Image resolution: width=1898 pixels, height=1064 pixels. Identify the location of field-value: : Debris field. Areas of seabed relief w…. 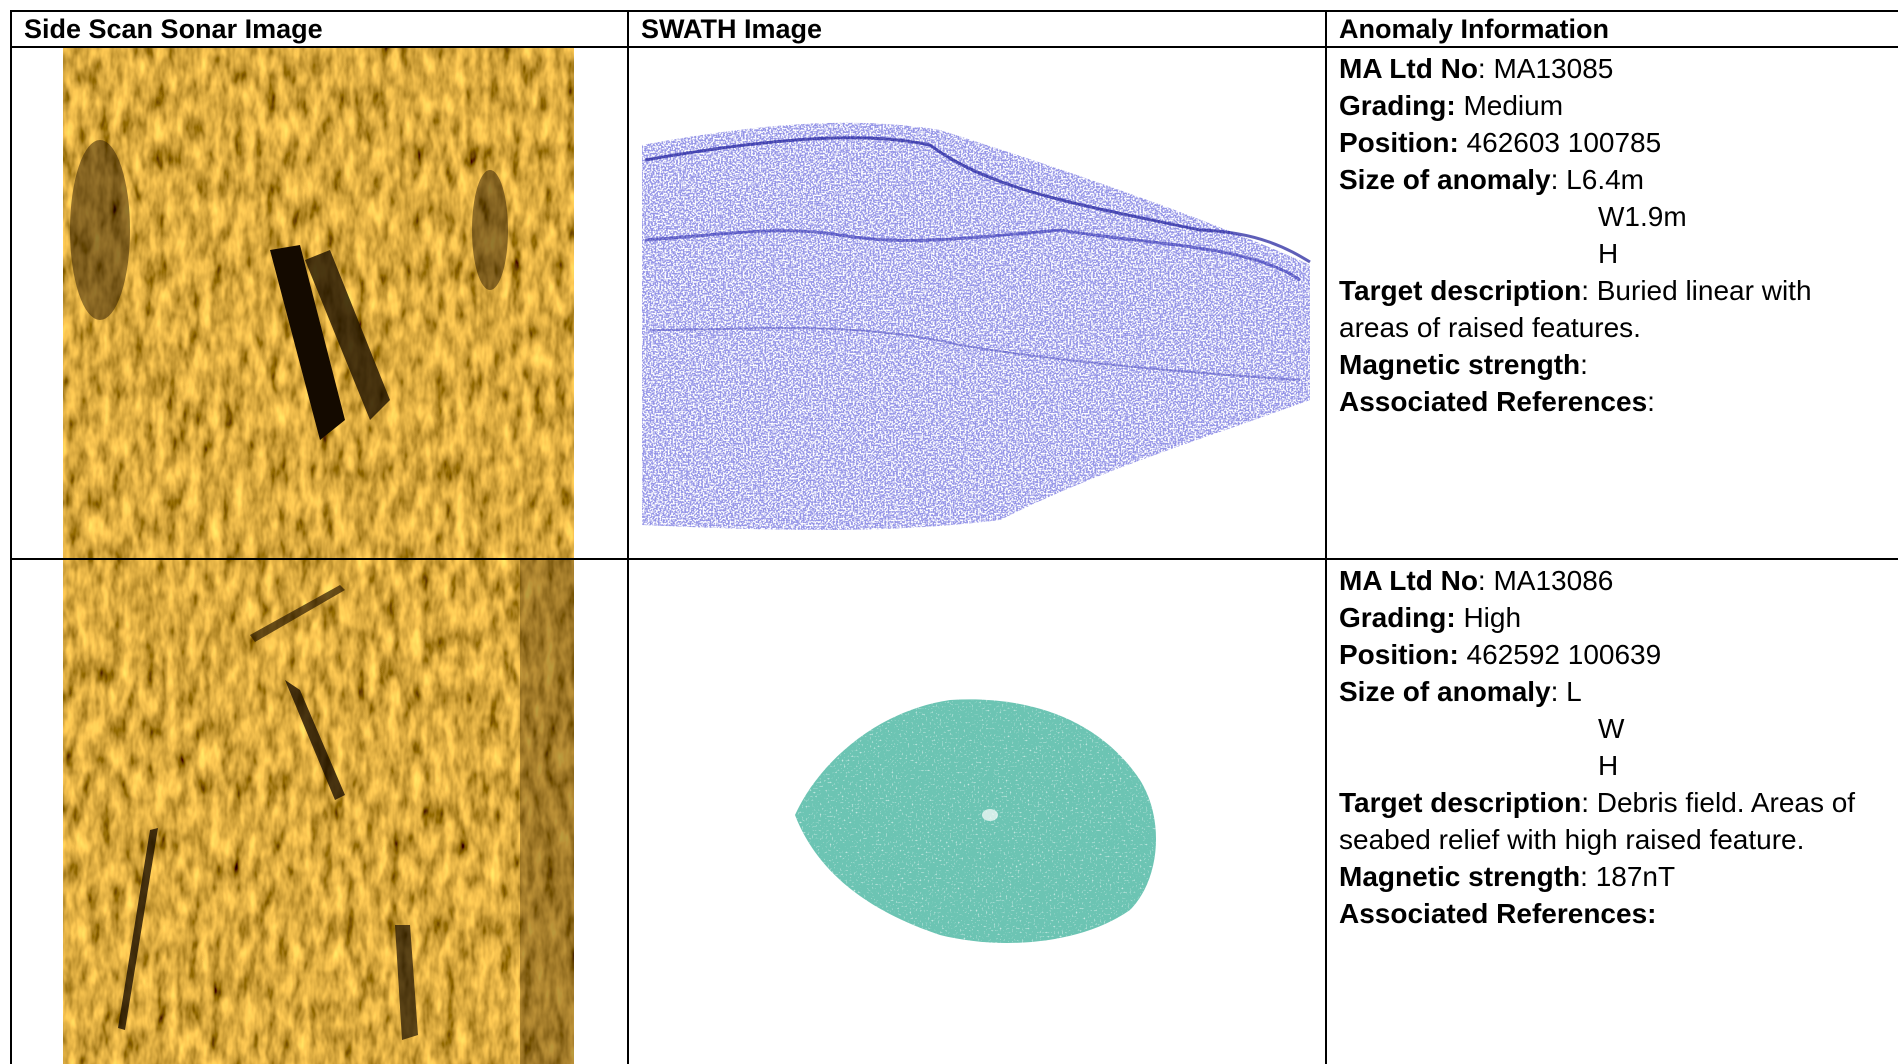
(1597, 821).